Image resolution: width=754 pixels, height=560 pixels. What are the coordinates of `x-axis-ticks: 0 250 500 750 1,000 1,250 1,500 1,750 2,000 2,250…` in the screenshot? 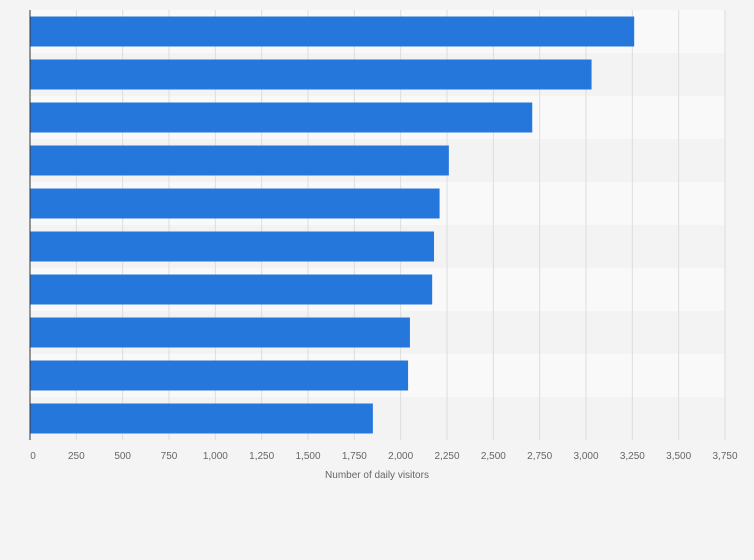 It's located at (384, 456).